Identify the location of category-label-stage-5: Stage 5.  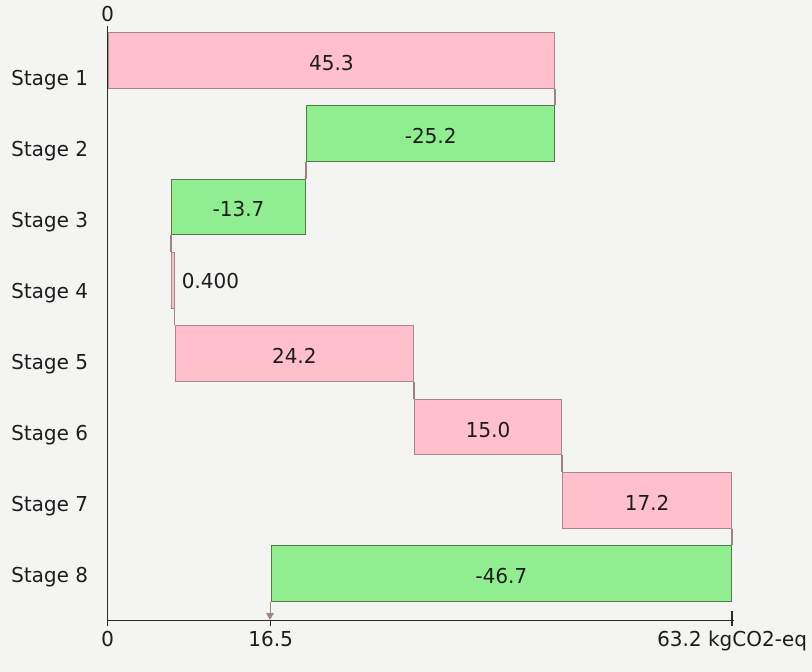
(49, 362).